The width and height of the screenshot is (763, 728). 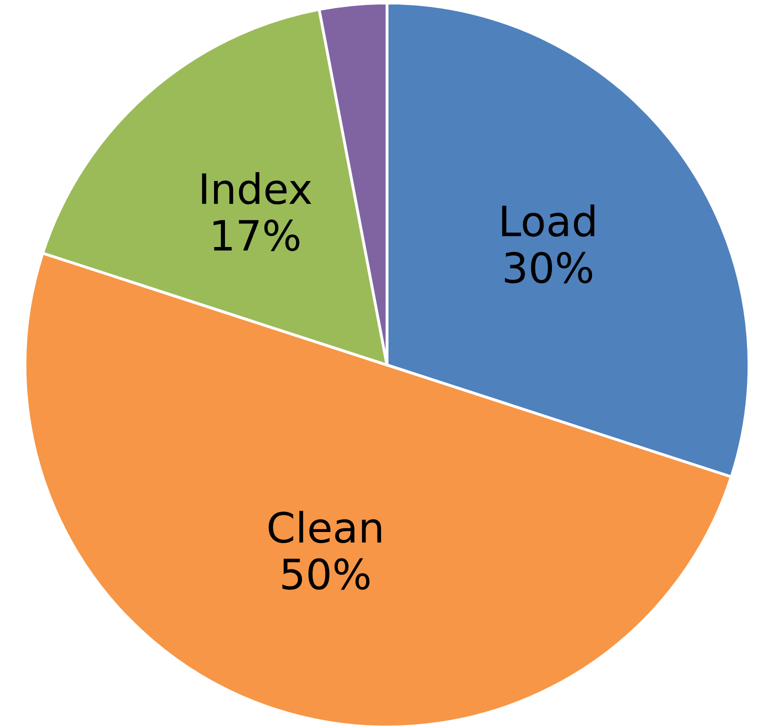 I want to click on data-label: 17%, so click(x=257, y=236).